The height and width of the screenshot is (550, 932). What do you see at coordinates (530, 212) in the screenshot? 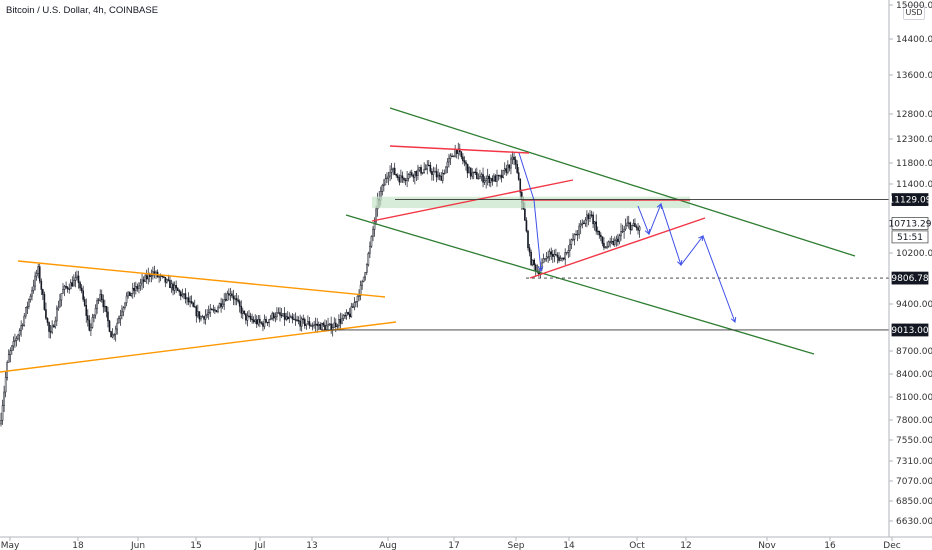
I see `projection-drop` at bounding box center [530, 212].